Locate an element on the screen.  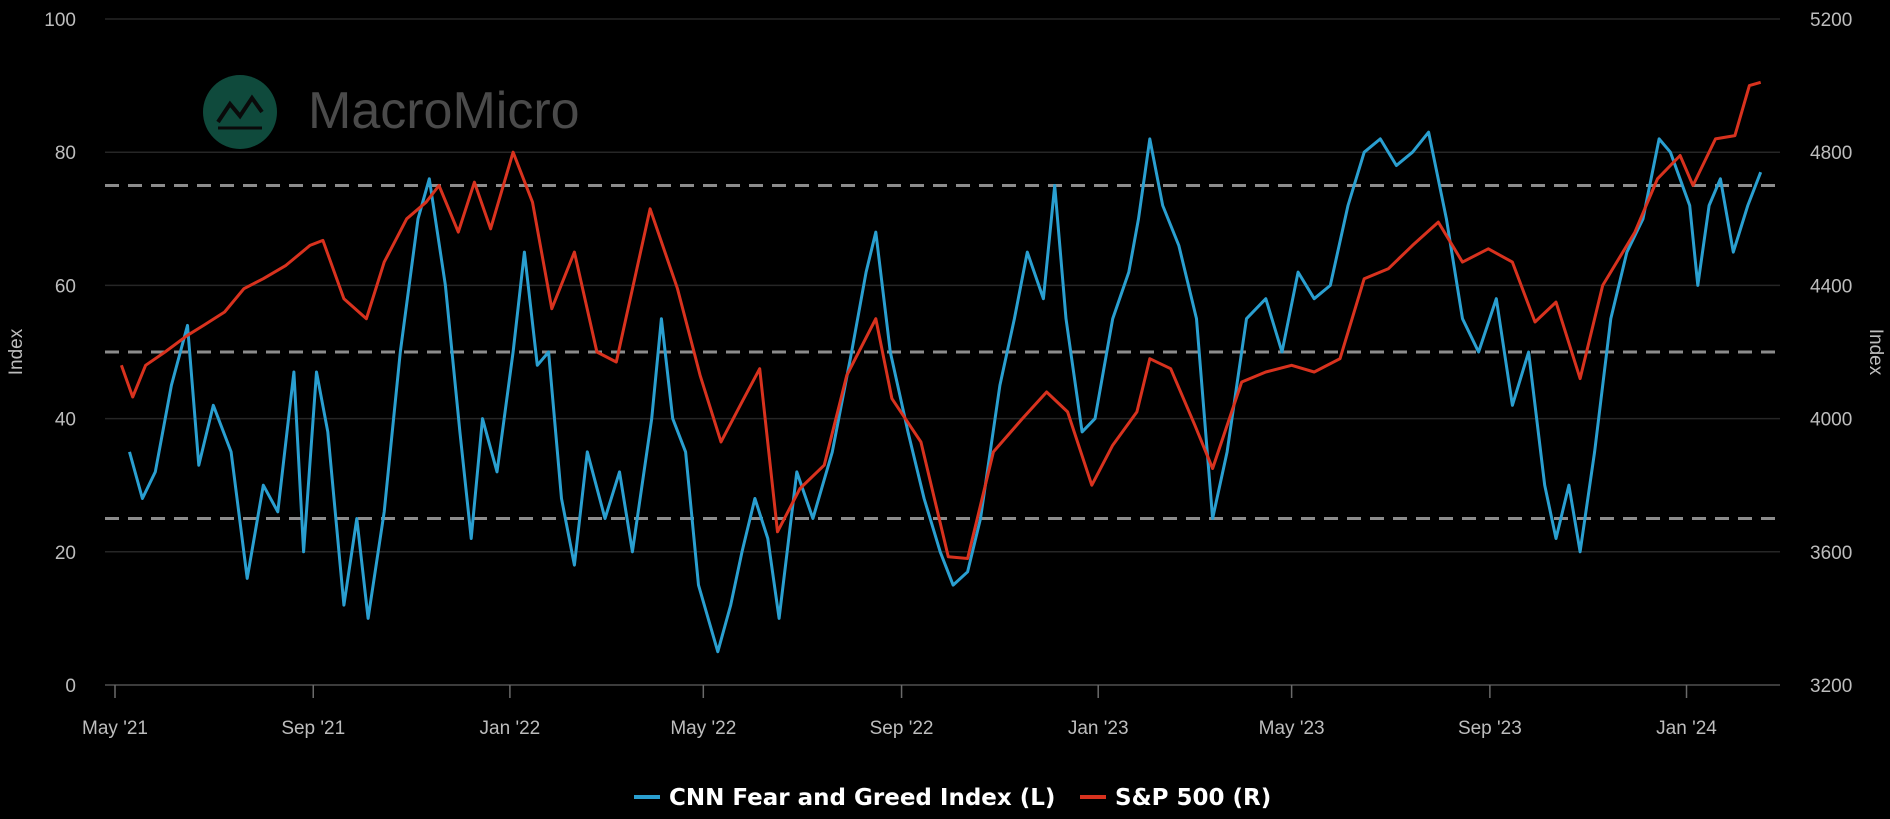
x-tick-label: May '22 is located at coordinates (703, 728).